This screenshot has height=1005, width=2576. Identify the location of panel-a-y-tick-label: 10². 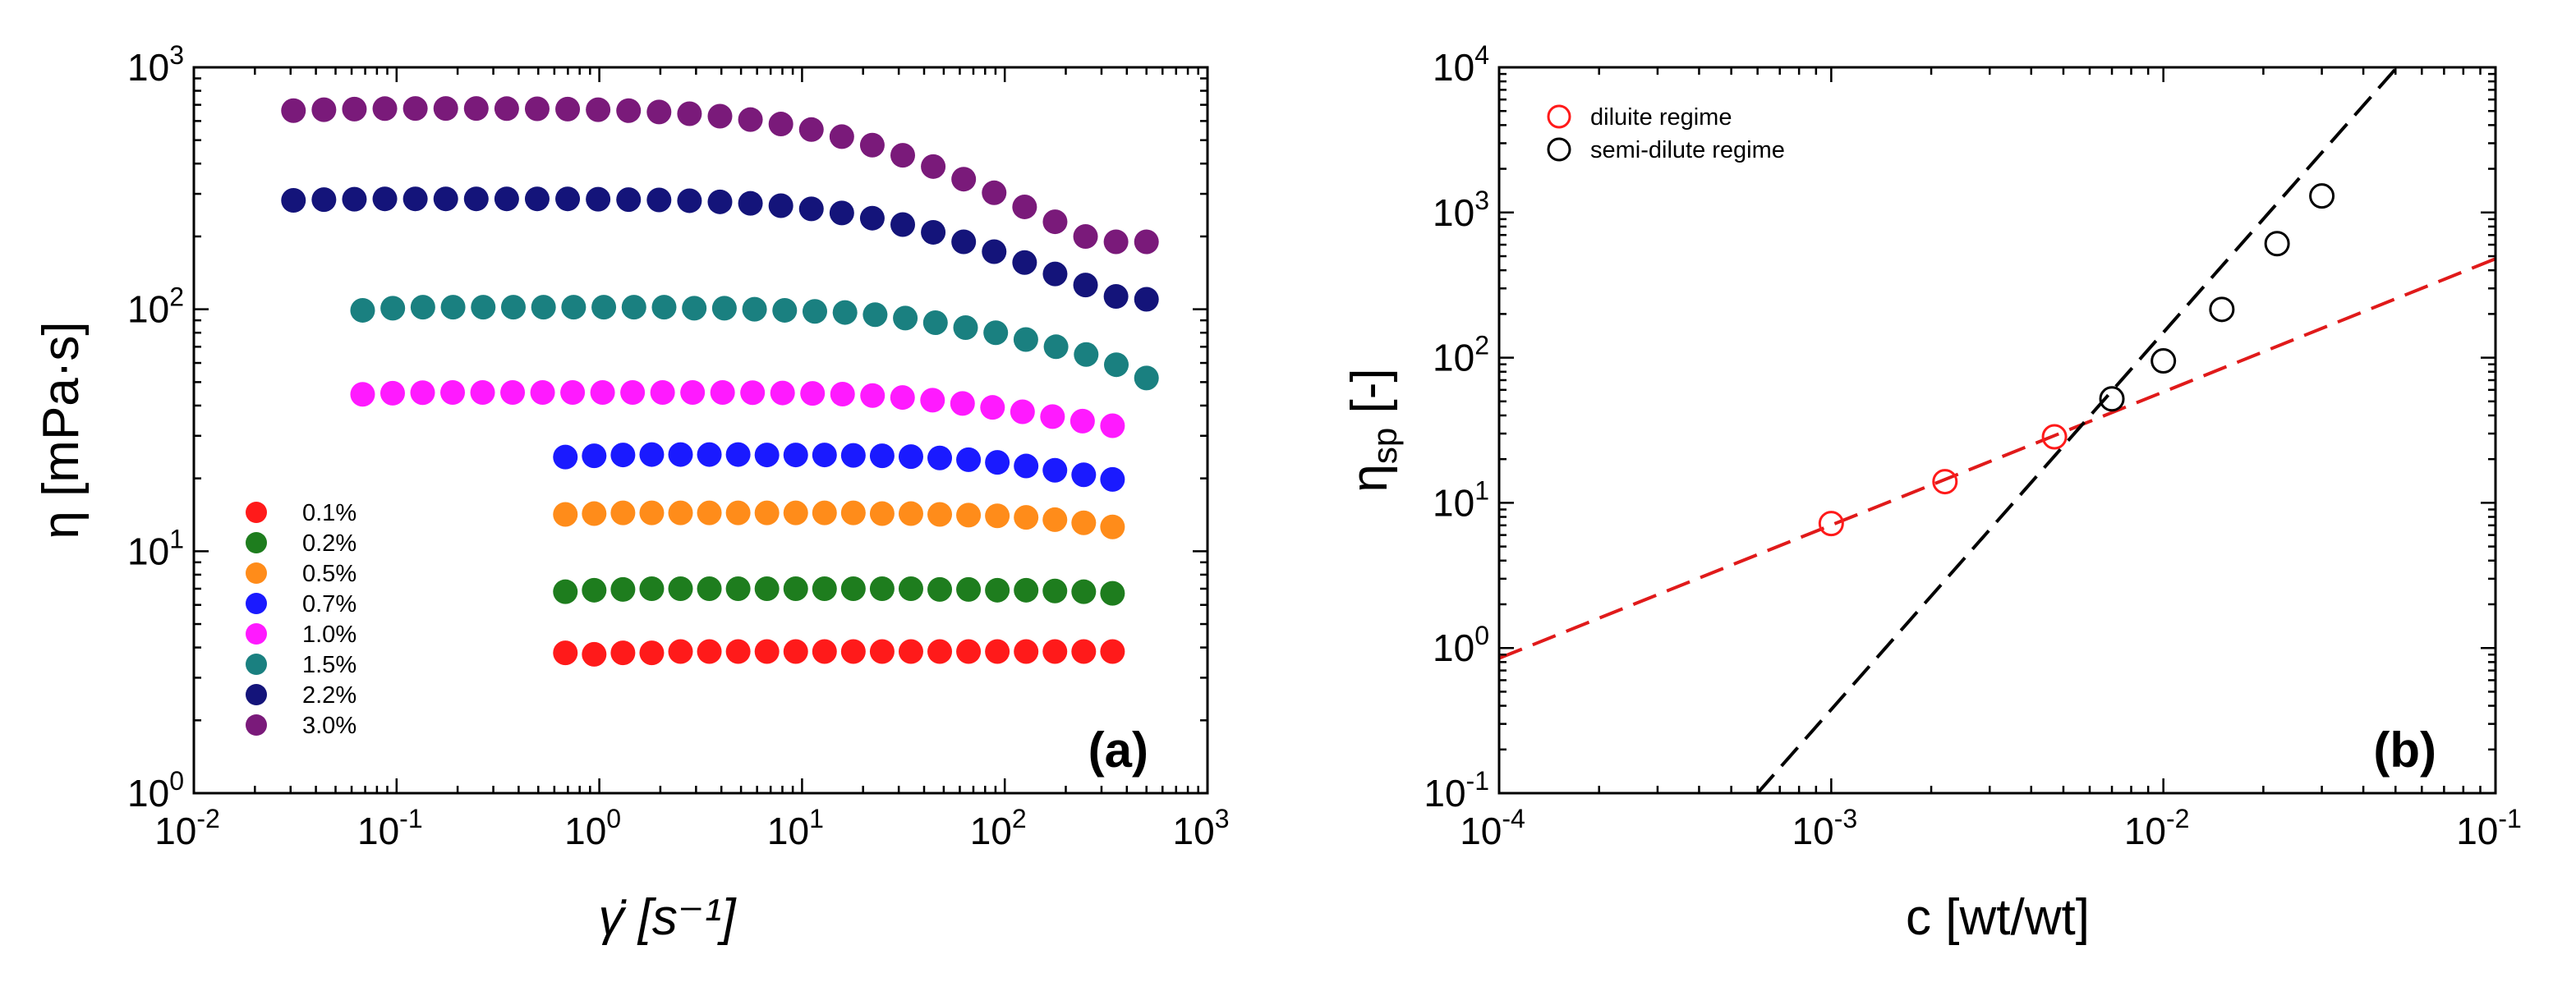
(155, 306).